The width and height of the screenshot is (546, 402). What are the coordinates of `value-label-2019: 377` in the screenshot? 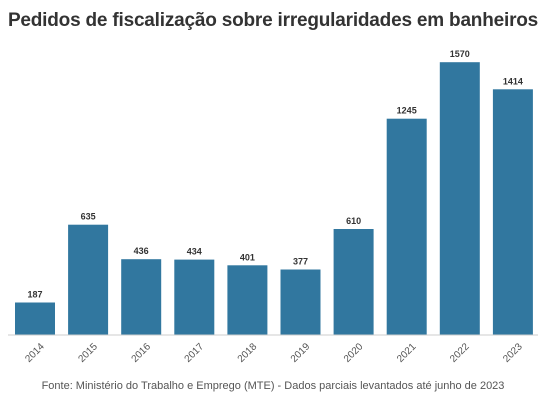 It's located at (300, 262).